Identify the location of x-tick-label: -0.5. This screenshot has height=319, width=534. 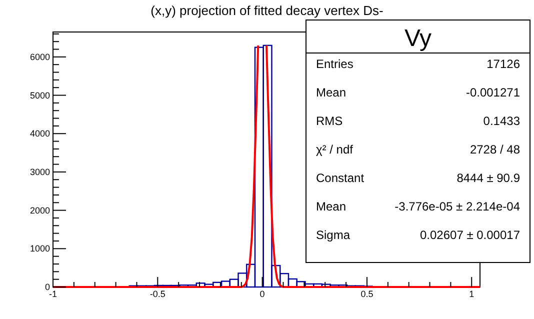
(158, 294).